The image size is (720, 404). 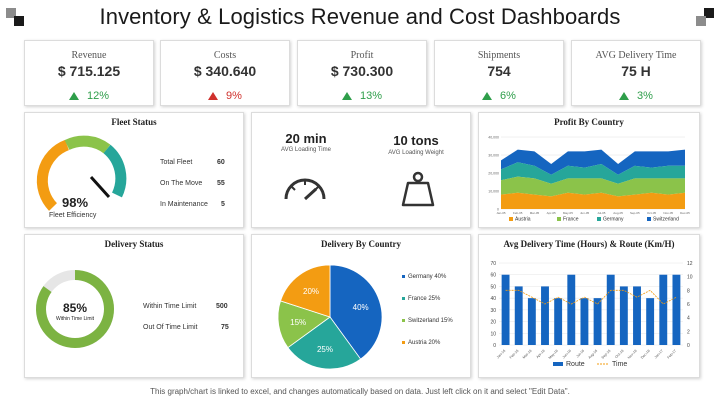 I want to click on panel-title: Fleet Status, so click(x=134, y=122).